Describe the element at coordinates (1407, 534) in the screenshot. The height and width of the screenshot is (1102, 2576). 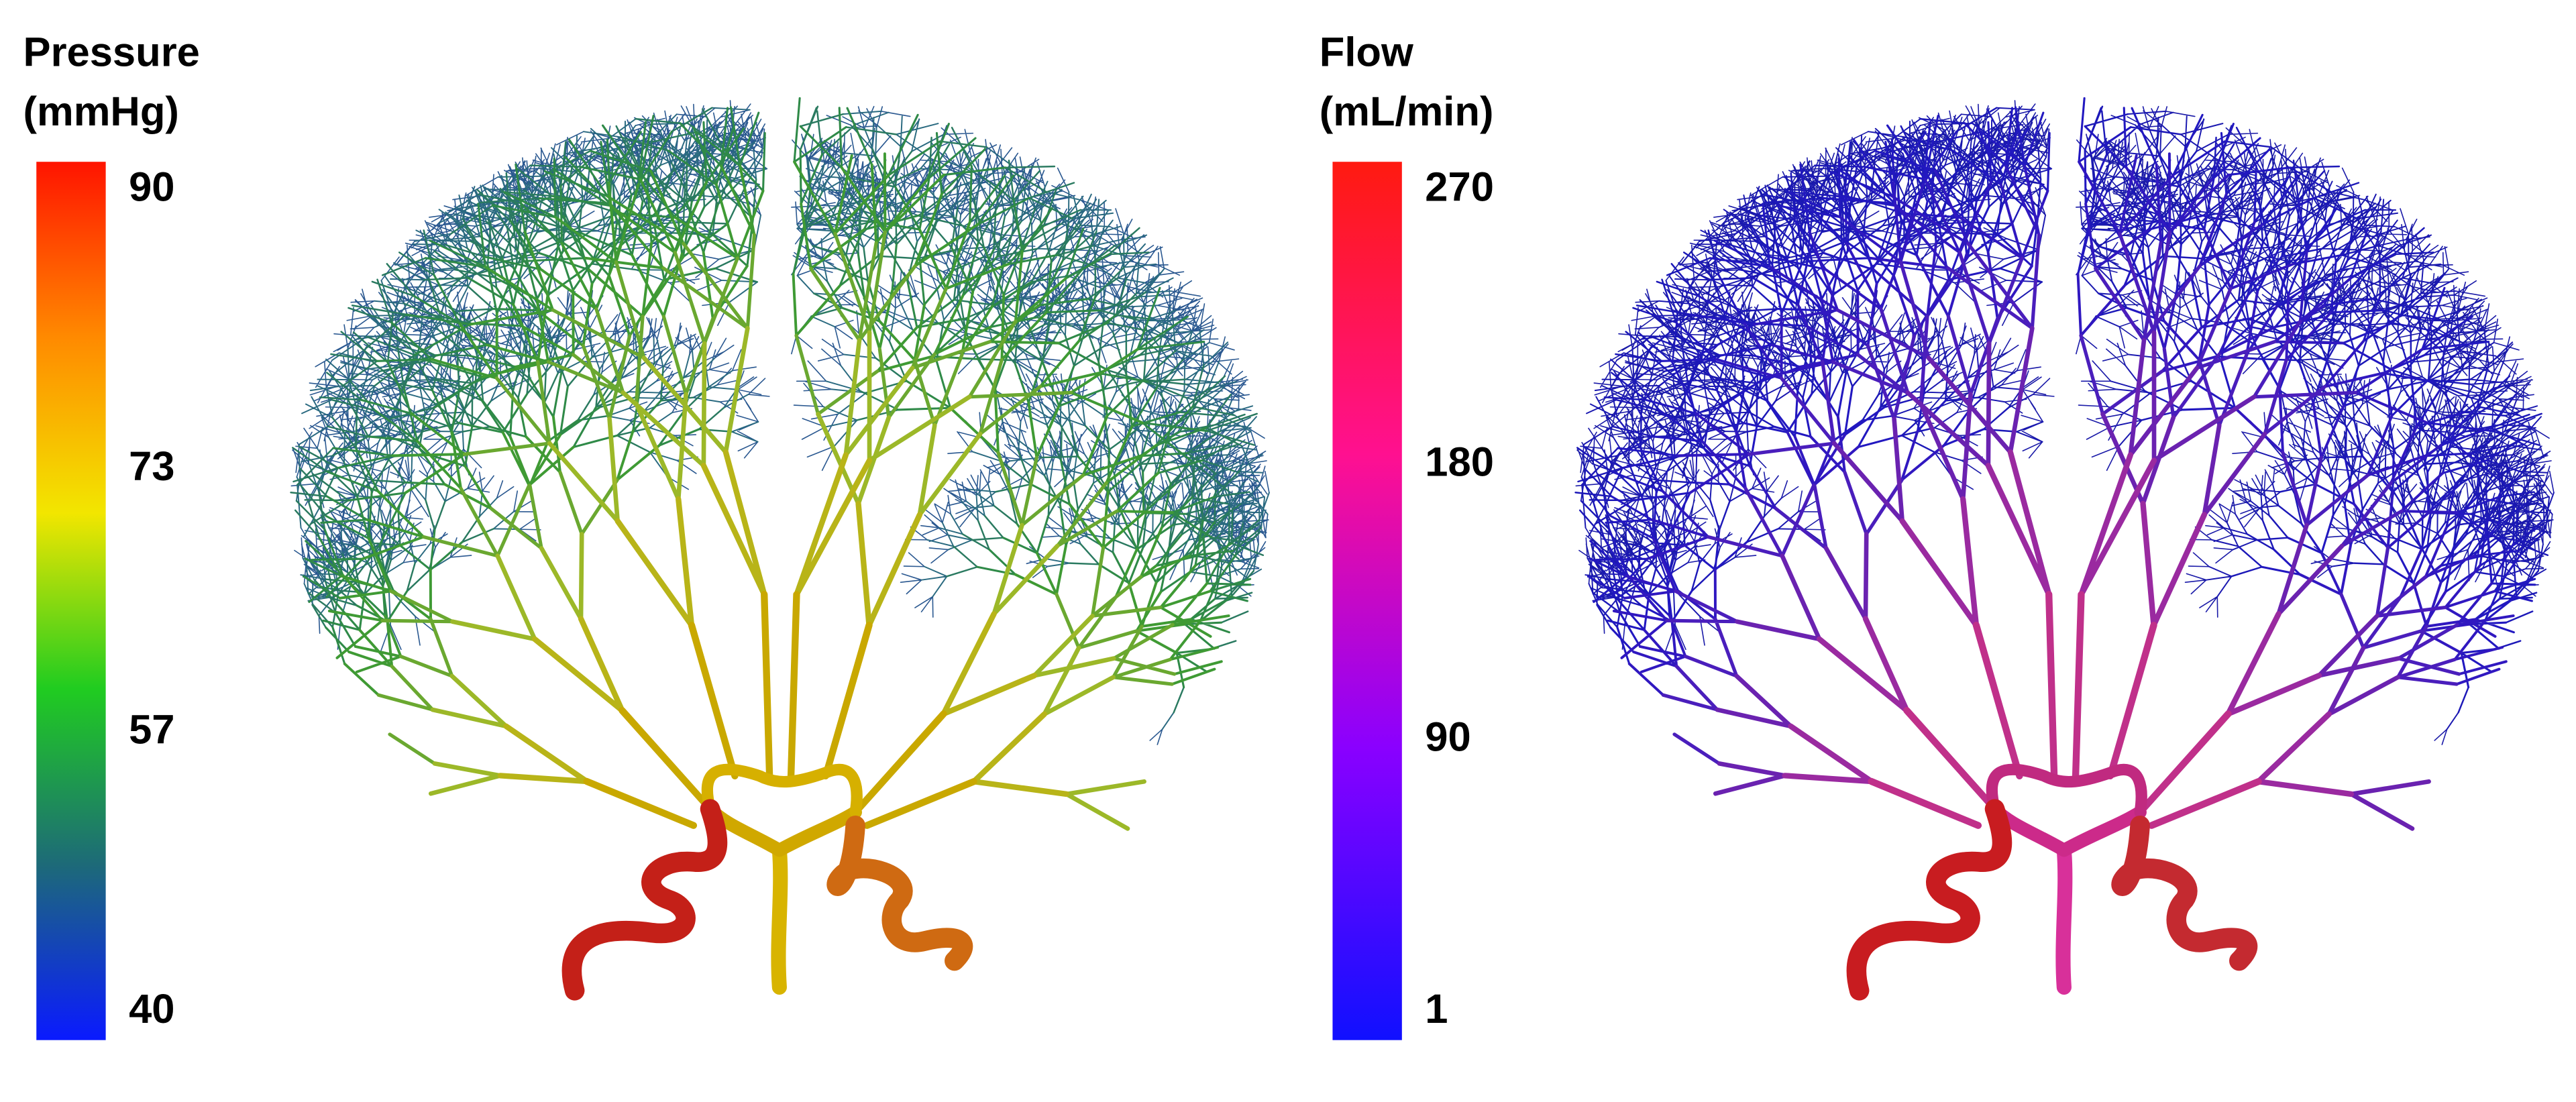
I see `flow-colorbar: Flow (mL/min) 270 180 90 1` at that location.